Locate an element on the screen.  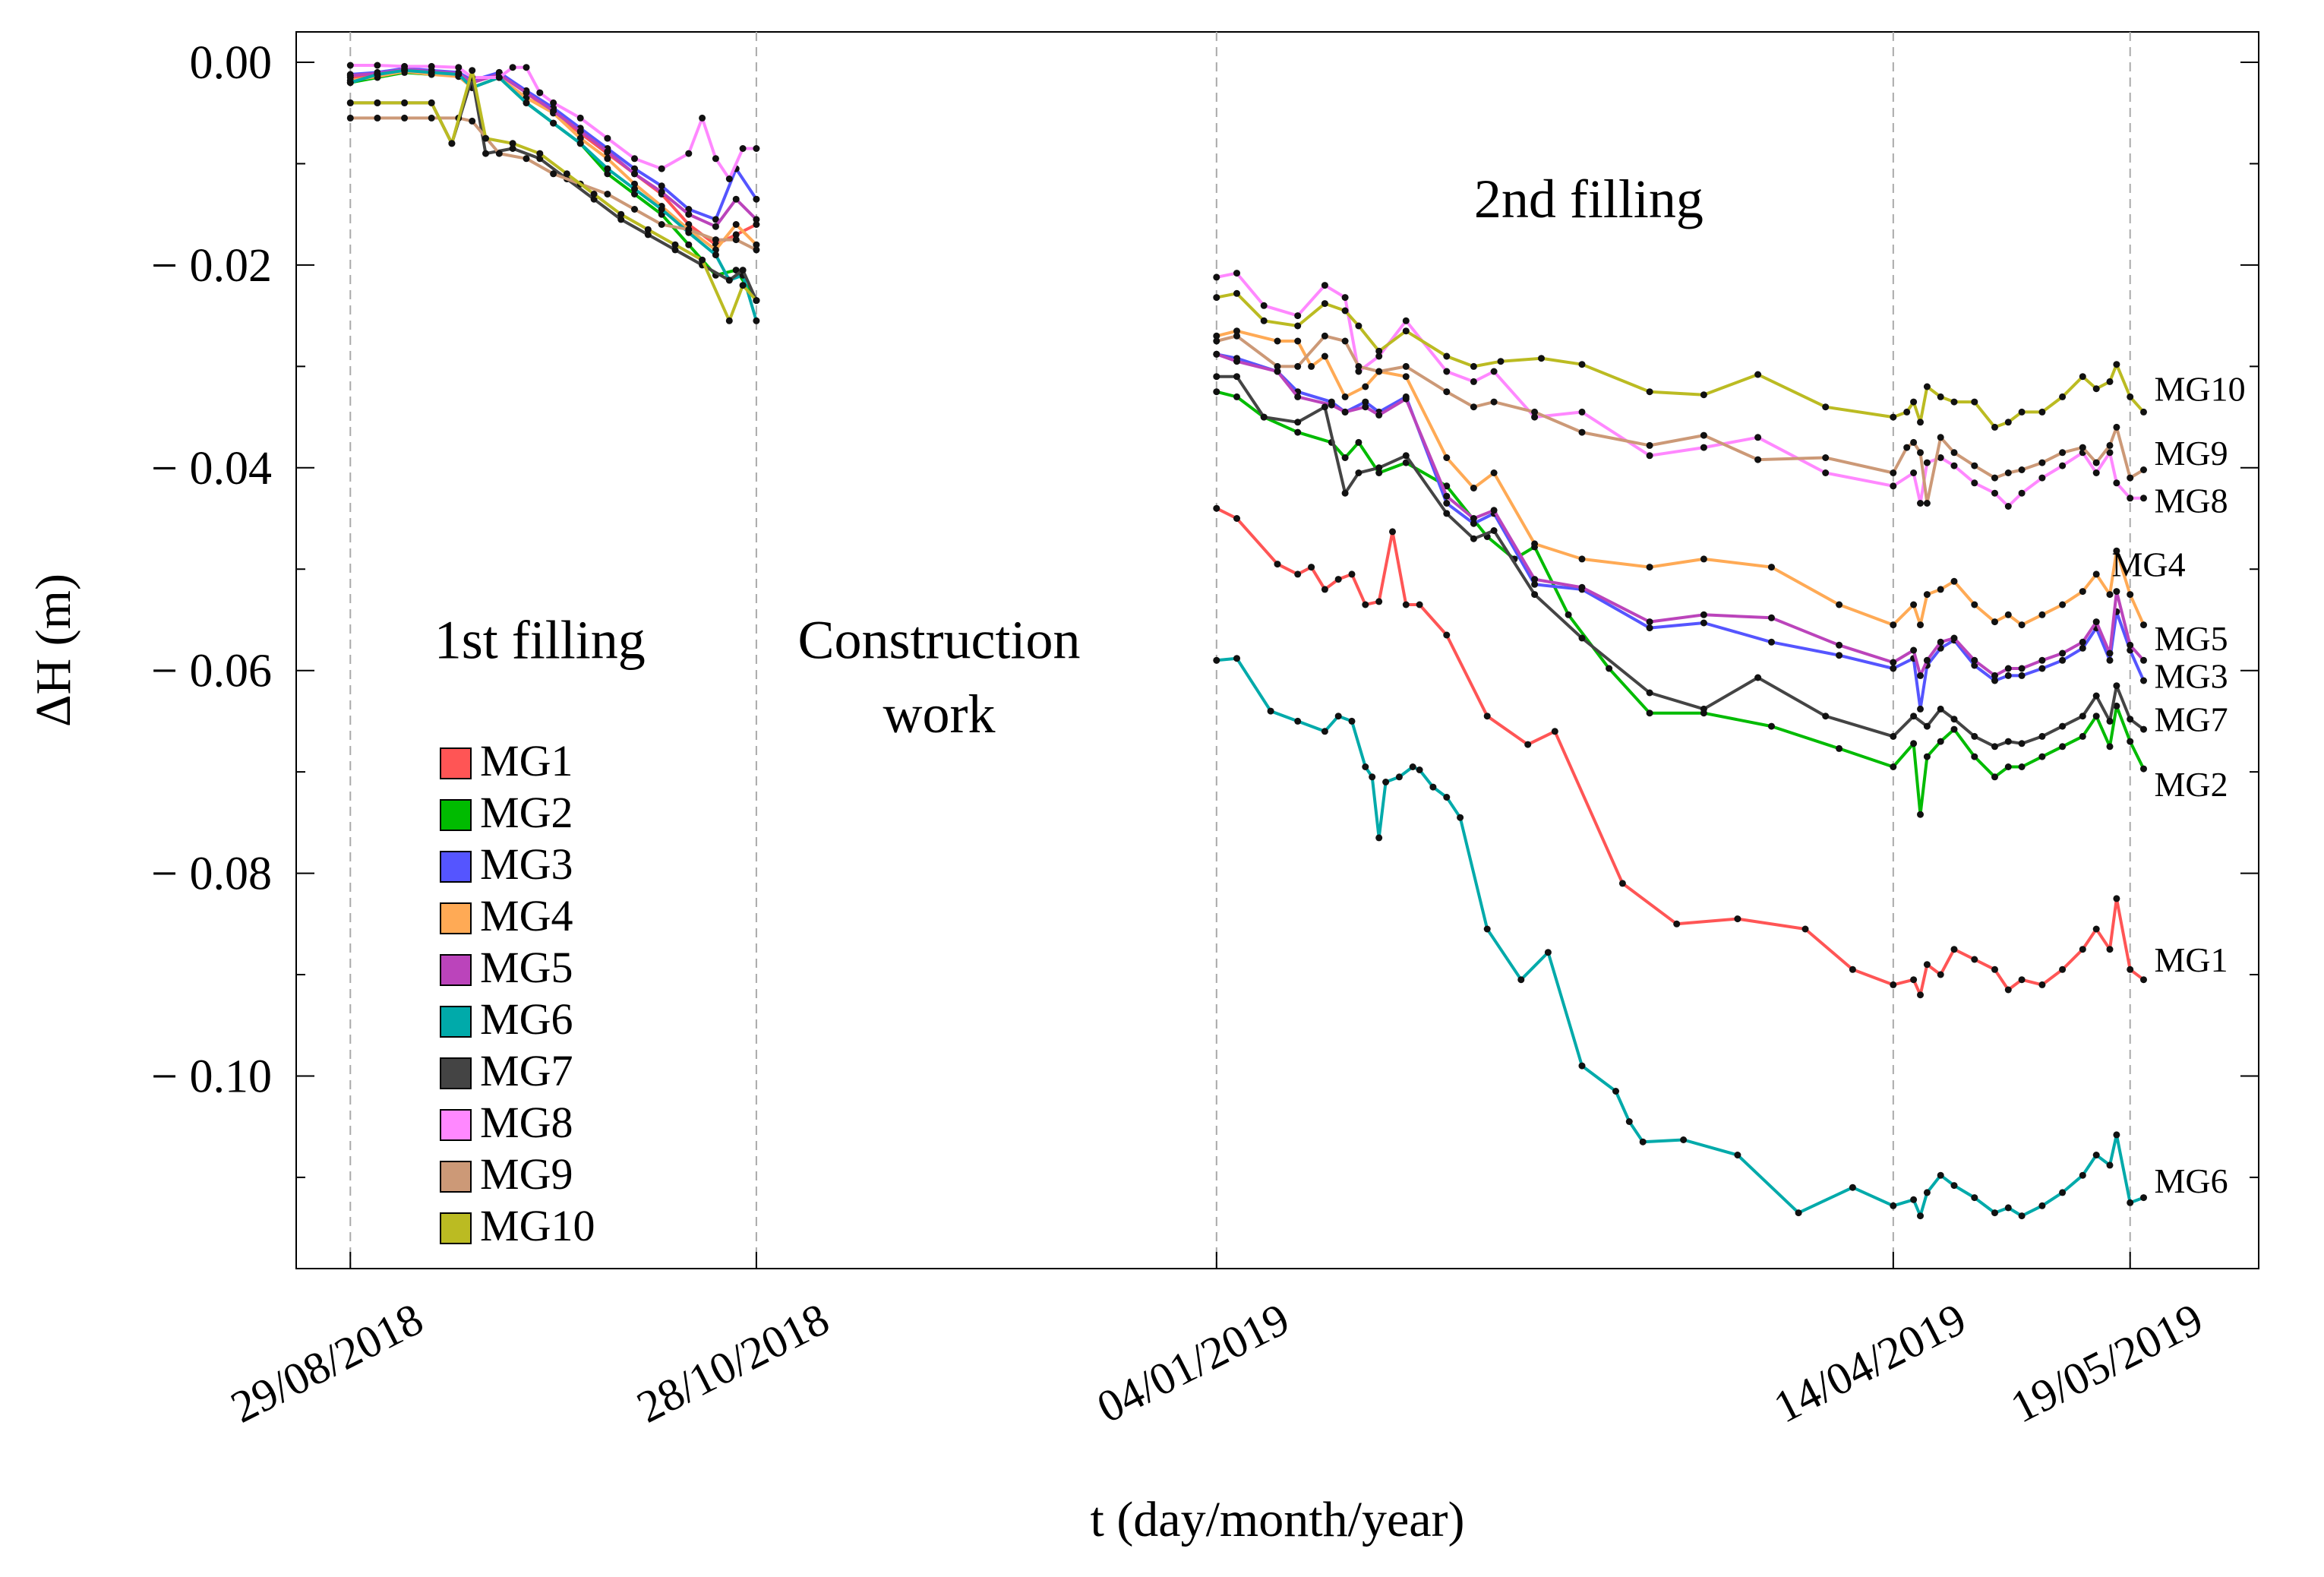
annotation-0: 1st filling is located at coordinates (540, 640).